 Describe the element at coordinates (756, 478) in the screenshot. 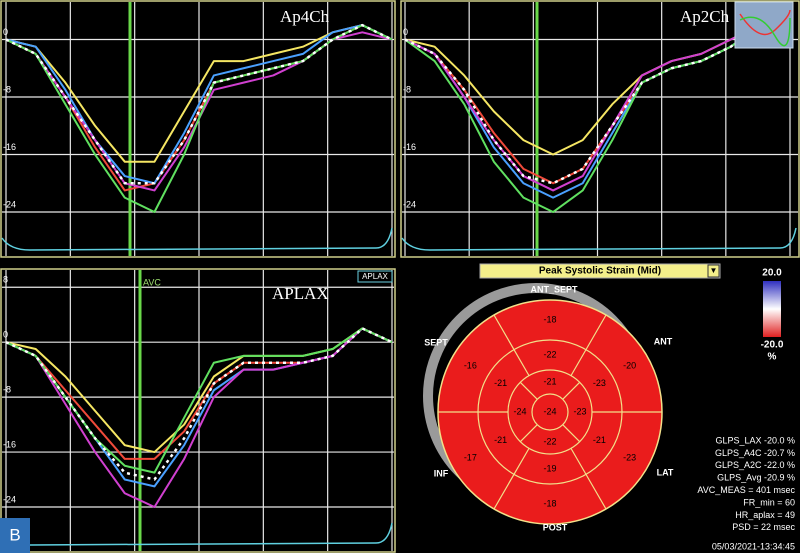

I see `stat-line: GLPS_Avg -20.9 %` at that location.